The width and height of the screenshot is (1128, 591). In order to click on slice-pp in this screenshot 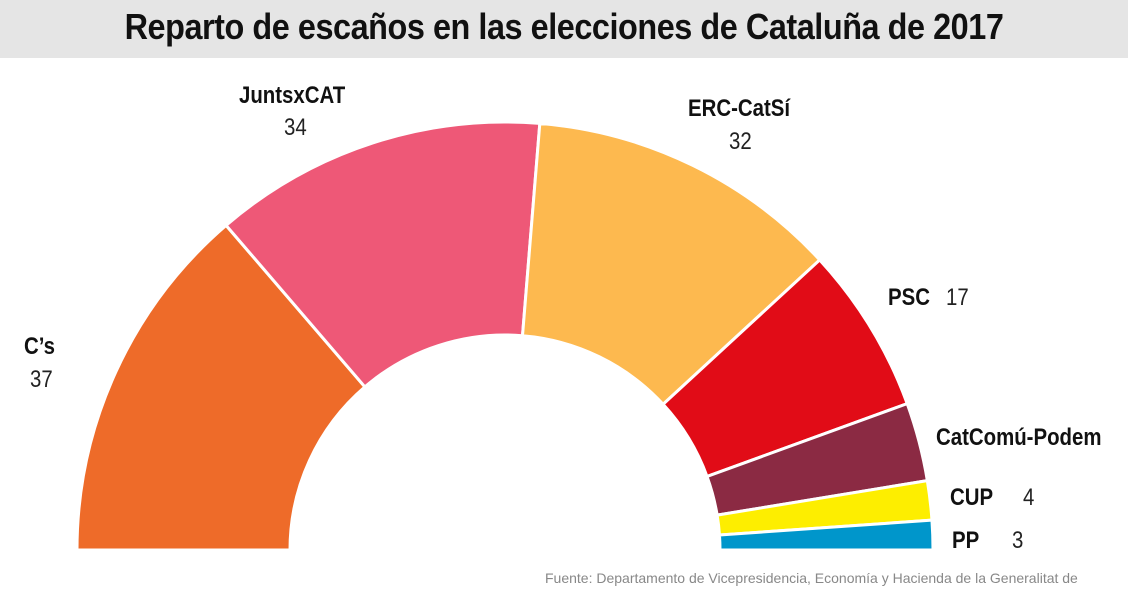, I will do `click(826, 535)`.